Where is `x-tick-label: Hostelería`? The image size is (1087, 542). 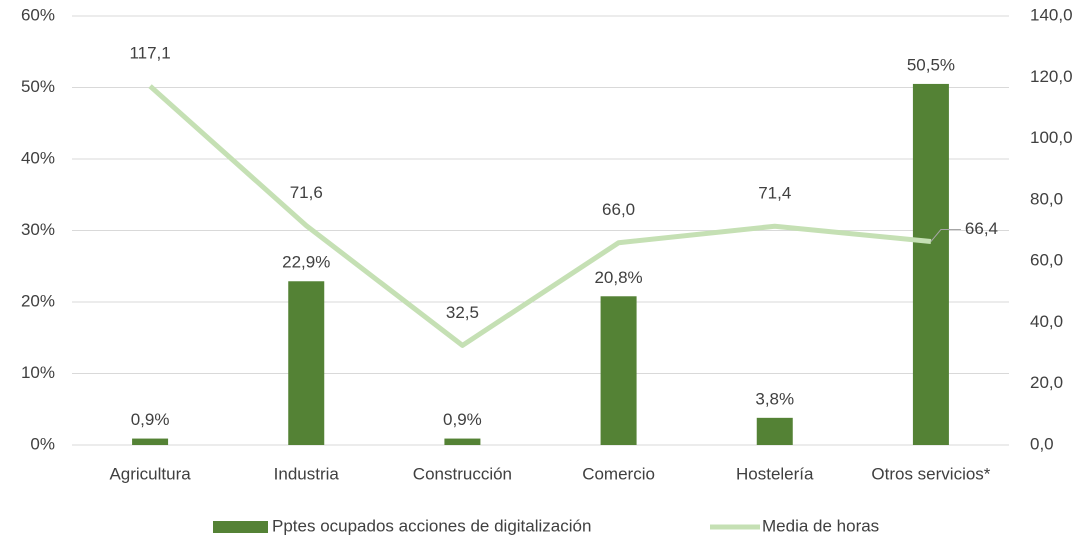 x-tick-label: Hostelería is located at coordinates (775, 473).